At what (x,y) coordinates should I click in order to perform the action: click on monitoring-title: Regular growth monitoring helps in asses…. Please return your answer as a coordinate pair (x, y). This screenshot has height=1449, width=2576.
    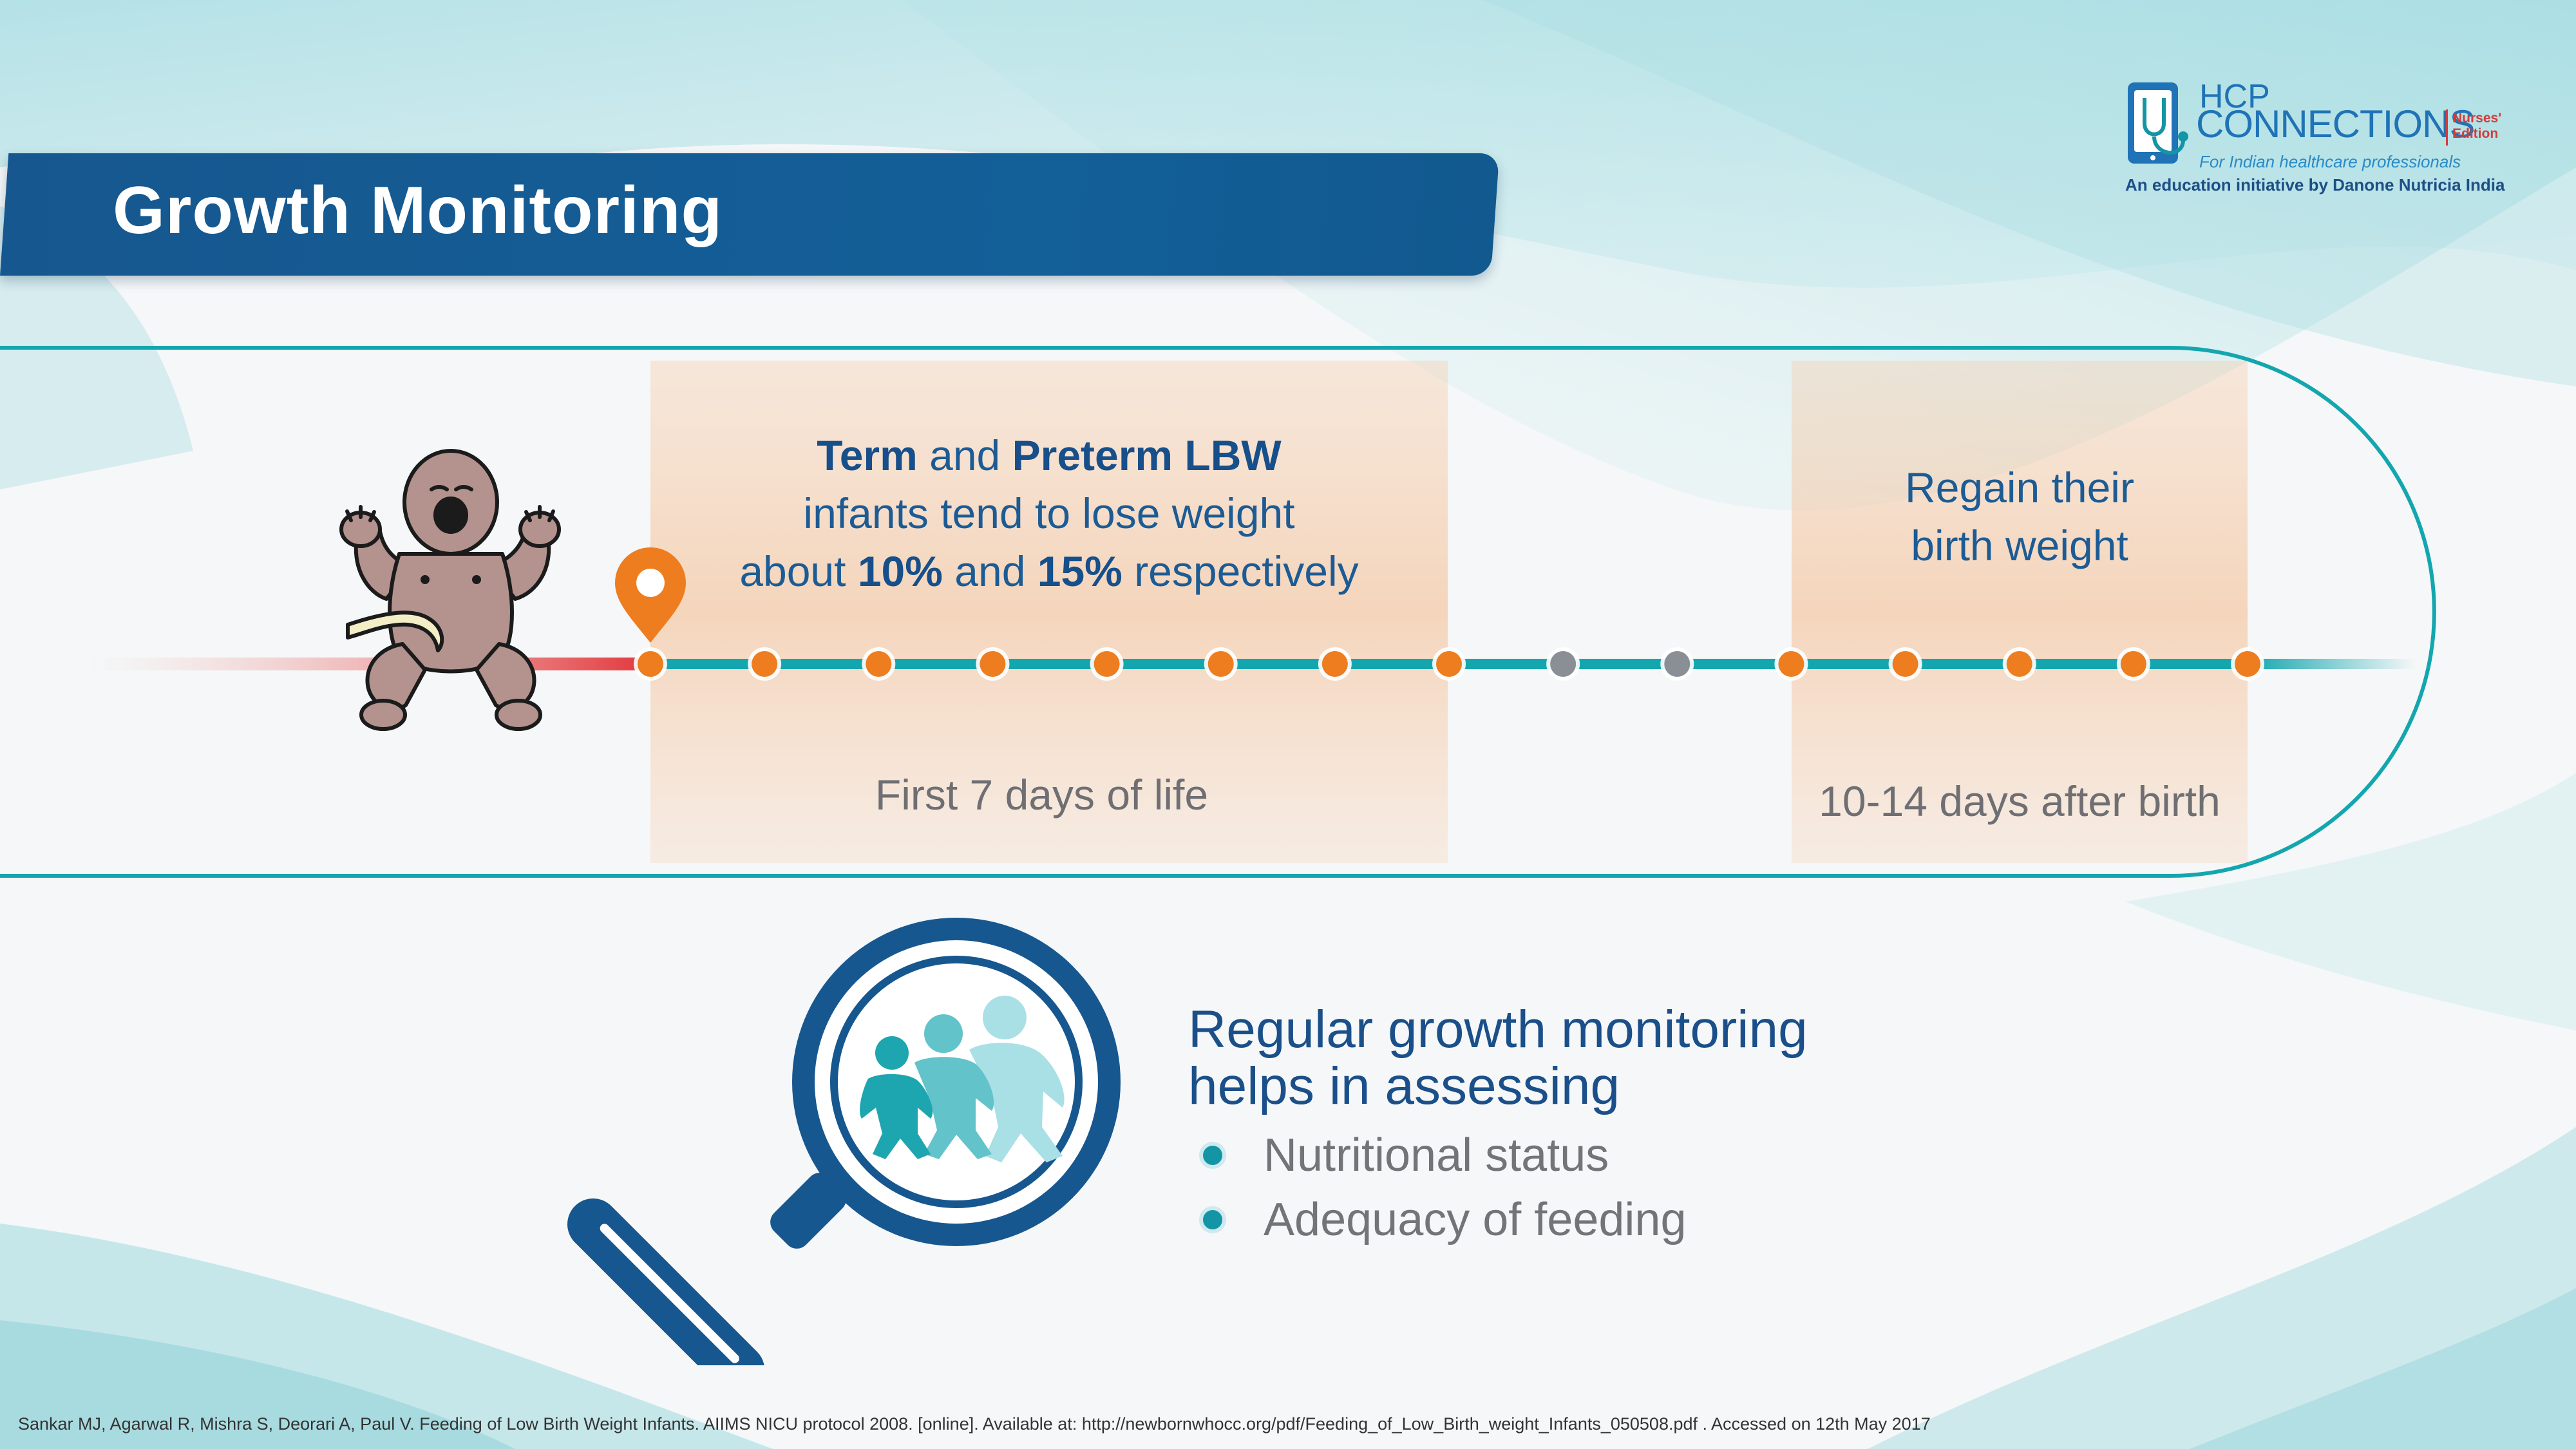
    Looking at the image, I should click on (1498, 1058).